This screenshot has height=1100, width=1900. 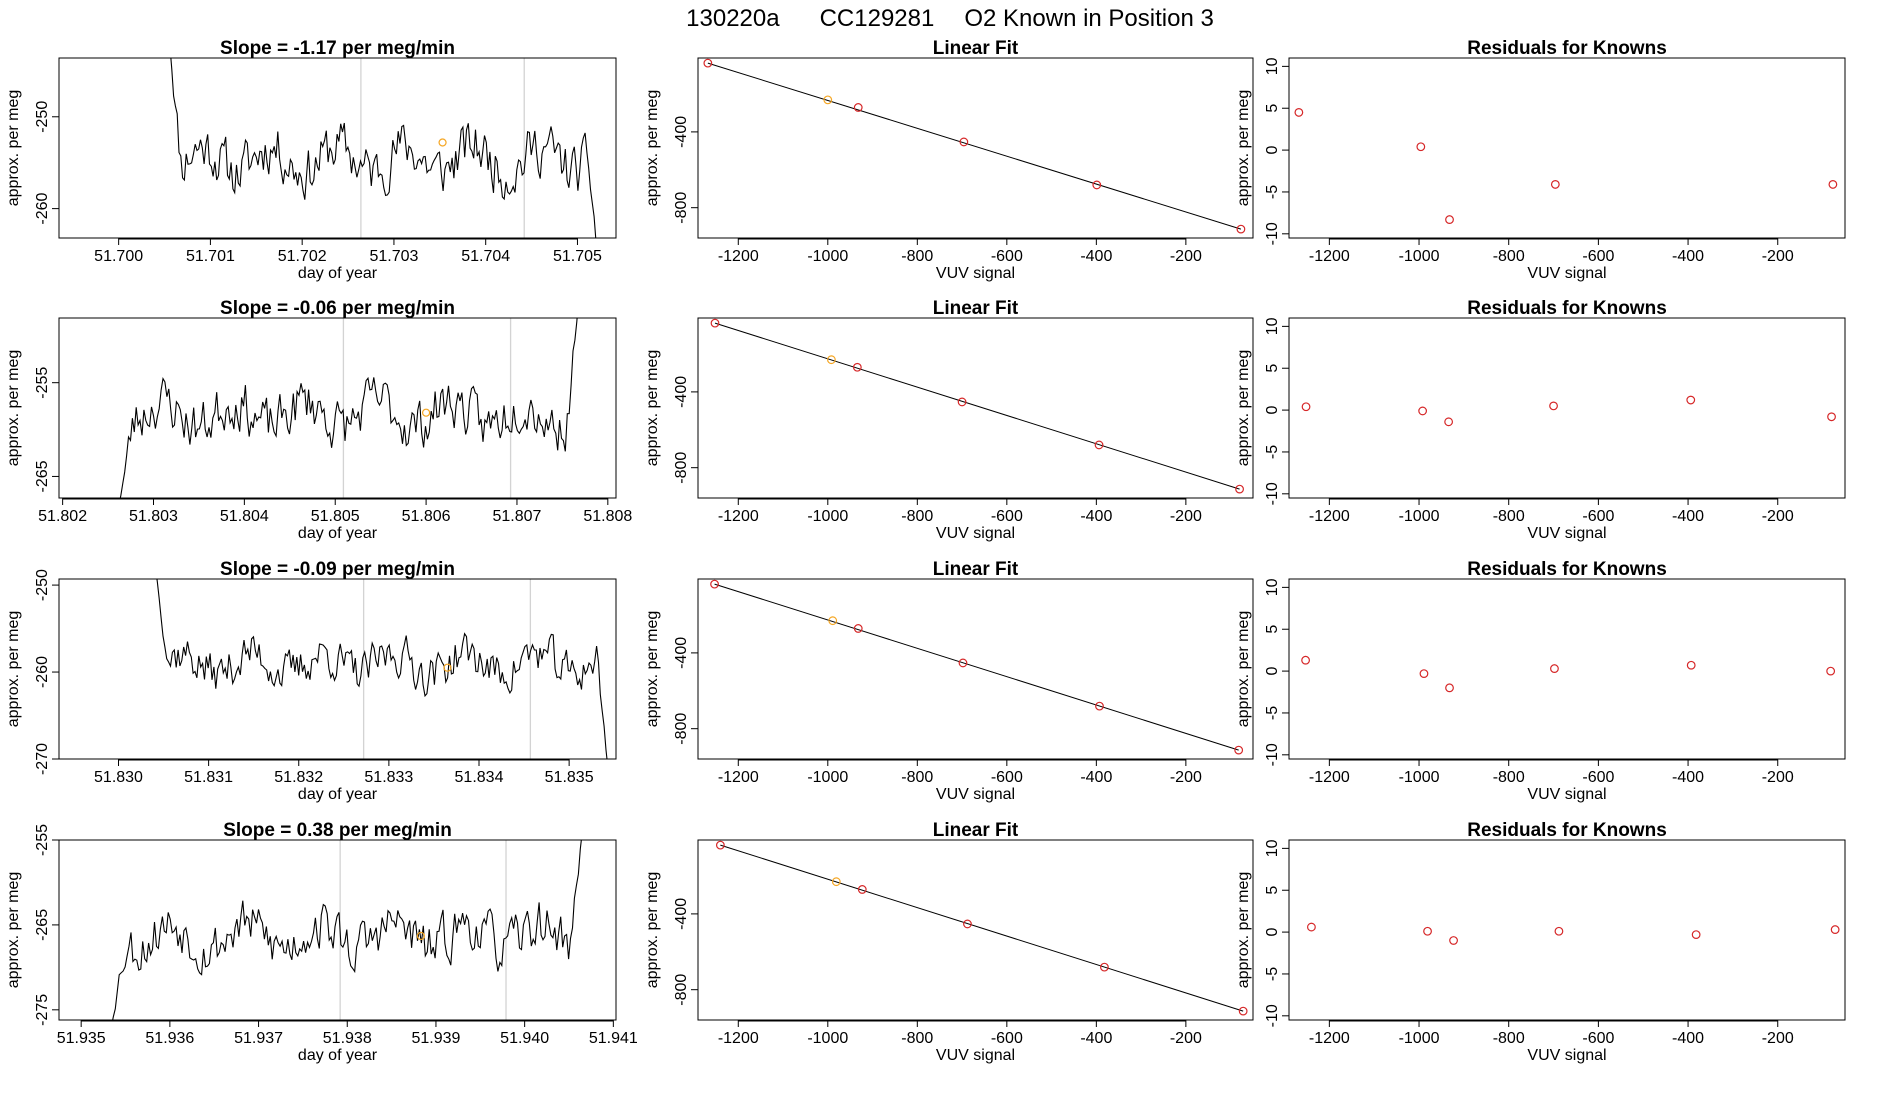 I want to click on y-tick-label: -5, so click(x=1272, y=192).